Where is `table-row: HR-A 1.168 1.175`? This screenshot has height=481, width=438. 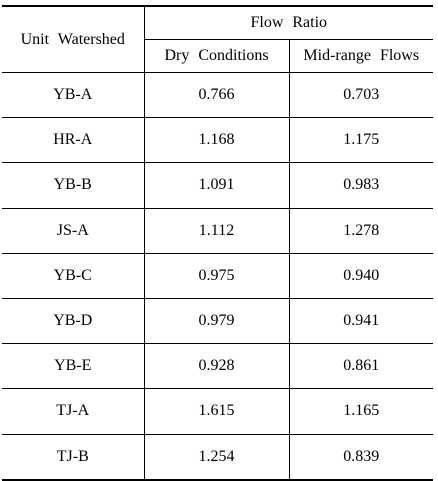
table-row: HR-A 1.168 1.175 is located at coordinates (217, 140).